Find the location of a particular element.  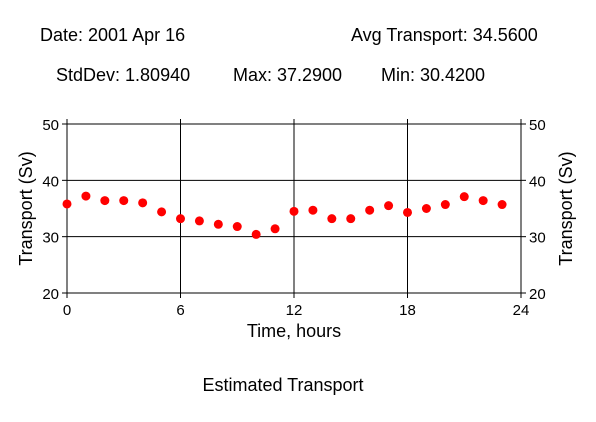

y-tick-label-right: 40 is located at coordinates (537, 181).